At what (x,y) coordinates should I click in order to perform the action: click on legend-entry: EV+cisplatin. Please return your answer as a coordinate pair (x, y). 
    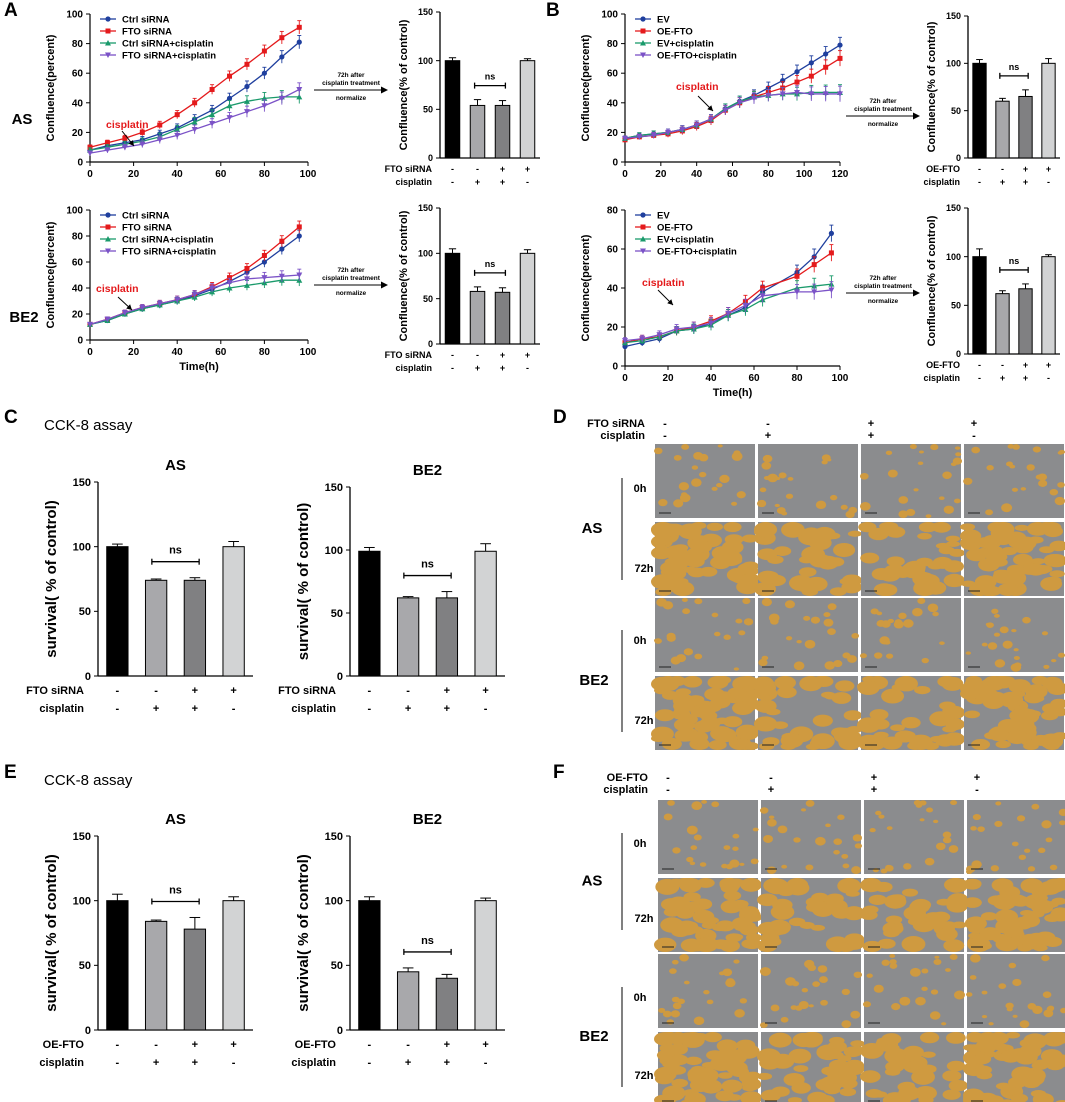
    Looking at the image, I should click on (685, 240).